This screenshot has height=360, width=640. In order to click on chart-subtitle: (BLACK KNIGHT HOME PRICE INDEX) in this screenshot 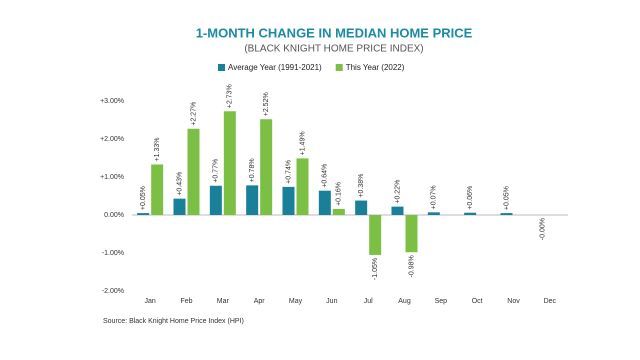, I will do `click(333, 49)`.